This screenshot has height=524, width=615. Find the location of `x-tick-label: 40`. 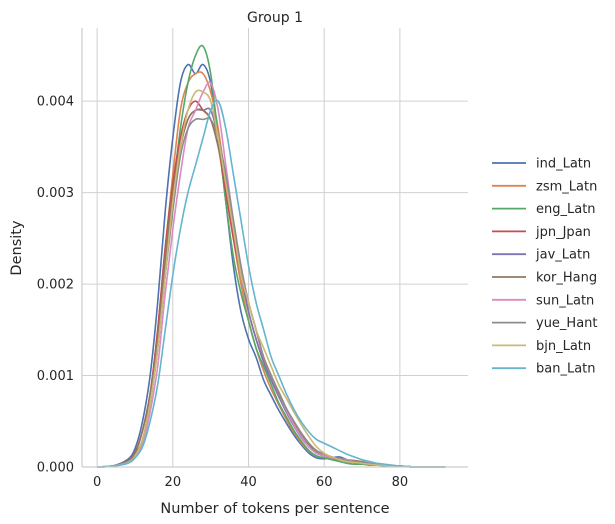

x-tick-label: 40 is located at coordinates (248, 482).